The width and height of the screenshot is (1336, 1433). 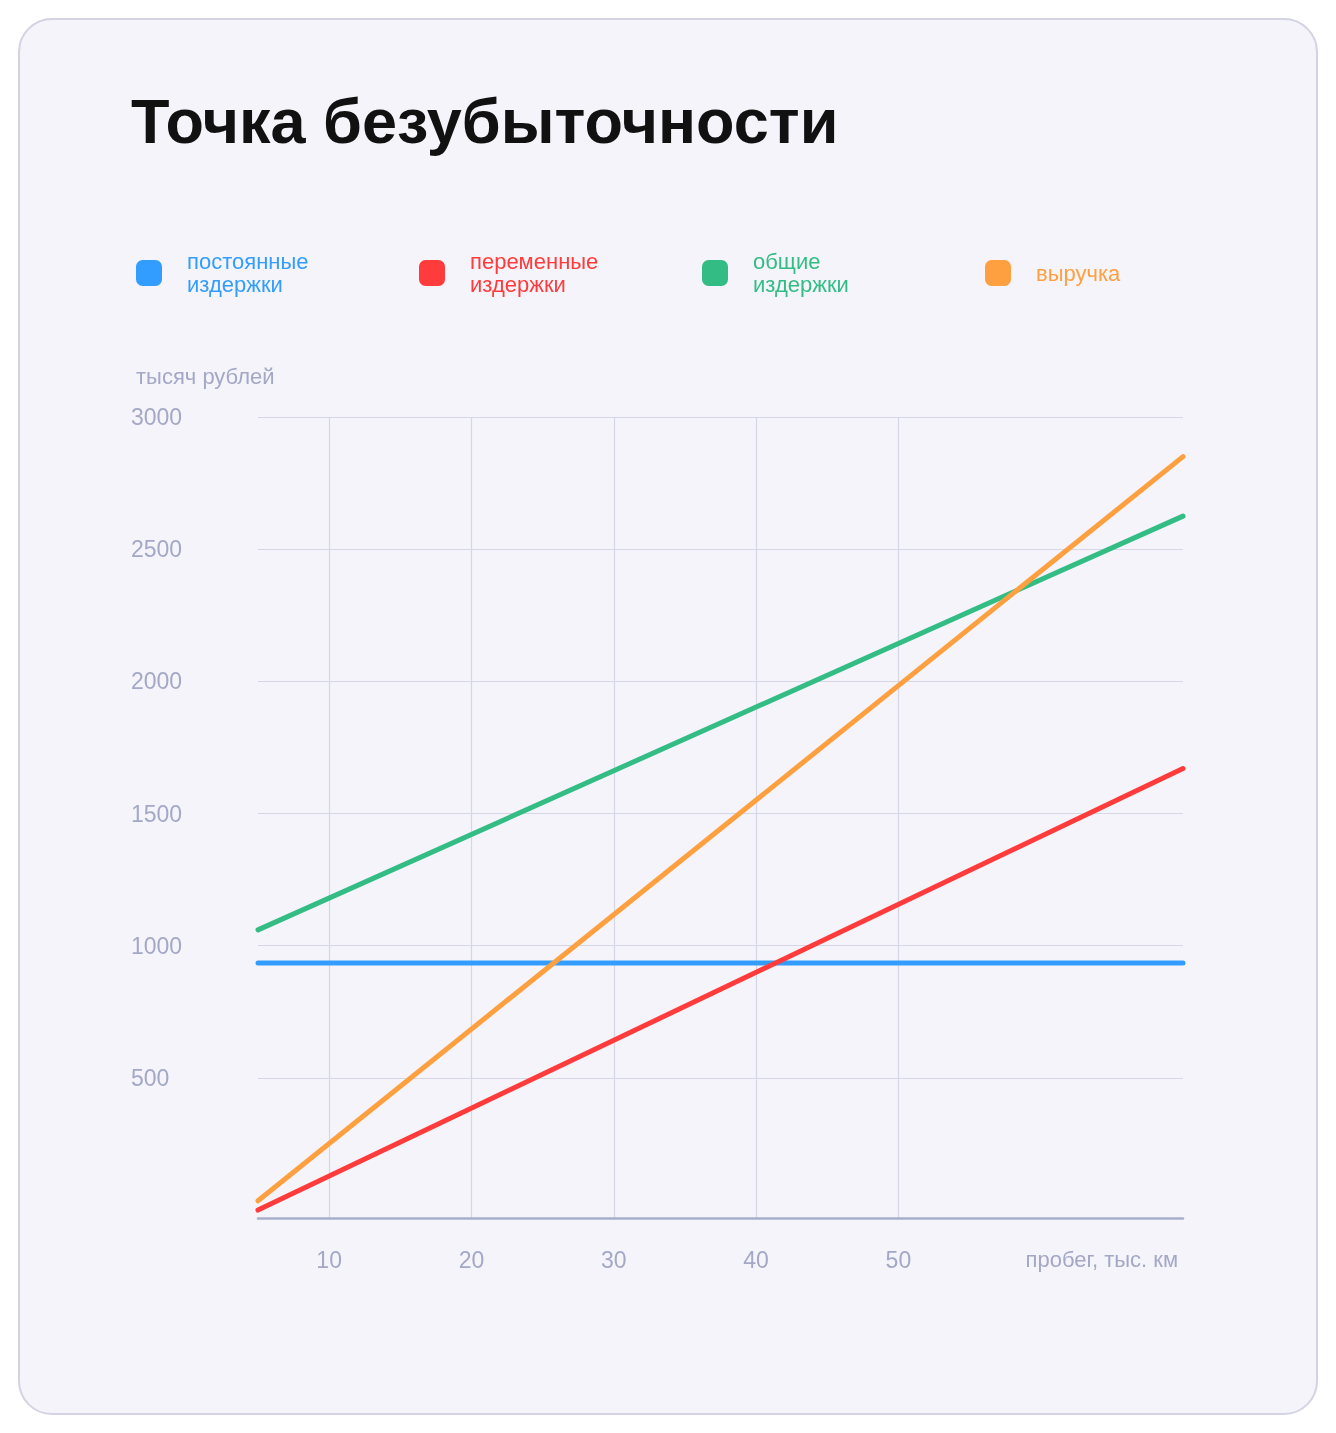 I want to click on x-tick-label: 10, so click(x=329, y=1259).